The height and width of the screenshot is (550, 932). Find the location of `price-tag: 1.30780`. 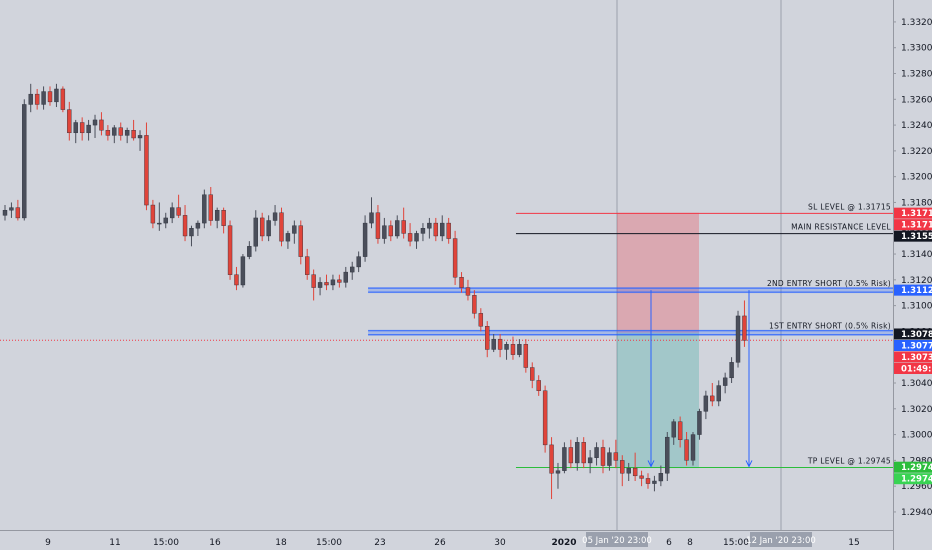

price-tag: 1.30780 is located at coordinates (913, 334).